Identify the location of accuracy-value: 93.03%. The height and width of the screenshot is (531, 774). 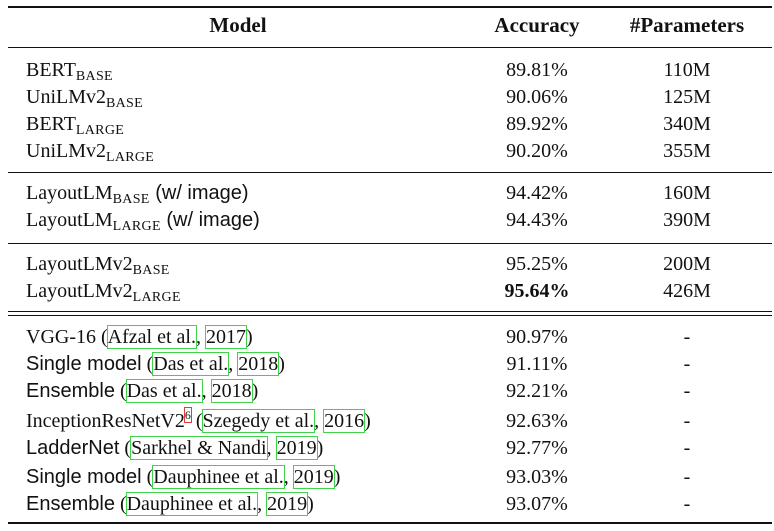
(537, 477).